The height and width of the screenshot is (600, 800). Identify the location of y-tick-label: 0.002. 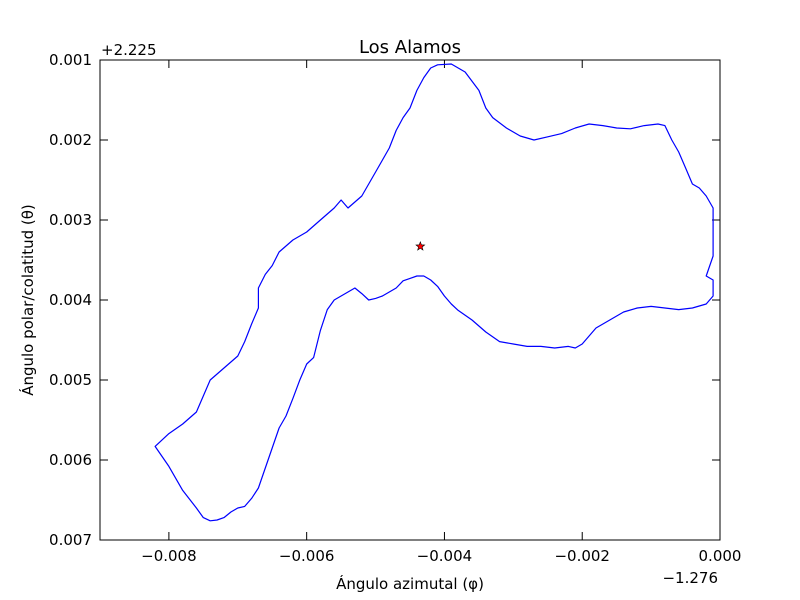
(70, 140).